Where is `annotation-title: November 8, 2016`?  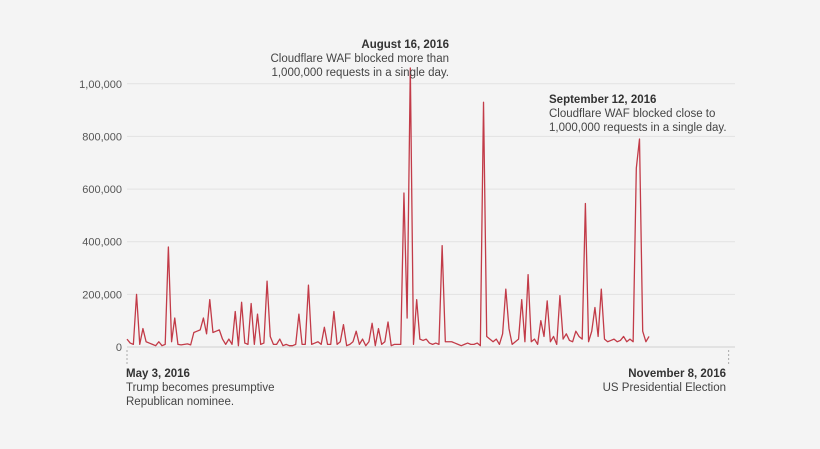
annotation-title: November 8, 2016 is located at coordinates (677, 374).